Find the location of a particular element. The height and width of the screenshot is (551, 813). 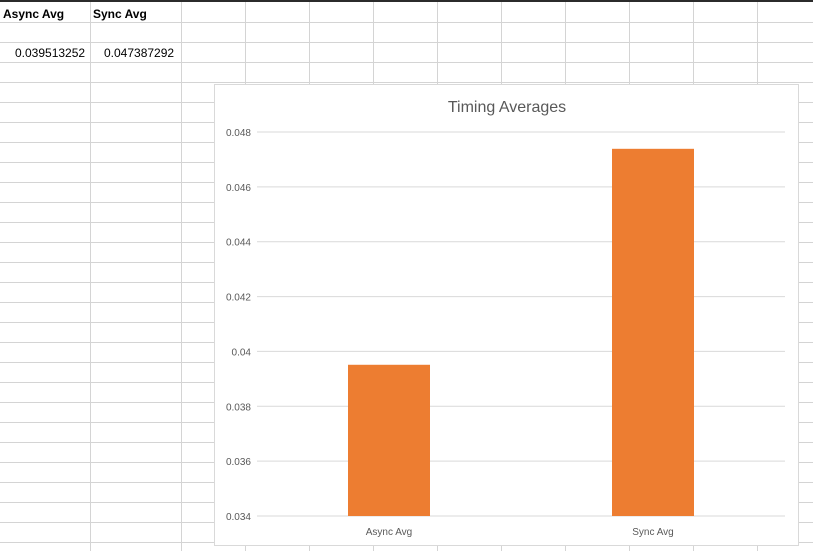

bar-async-avg is located at coordinates (389, 440).